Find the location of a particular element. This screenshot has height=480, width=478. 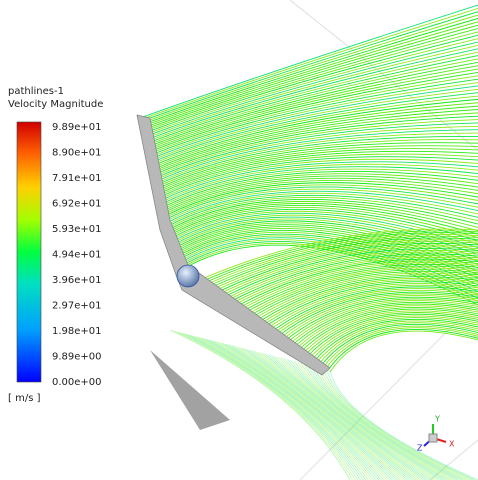

axis-triad is located at coordinates (435, 435).